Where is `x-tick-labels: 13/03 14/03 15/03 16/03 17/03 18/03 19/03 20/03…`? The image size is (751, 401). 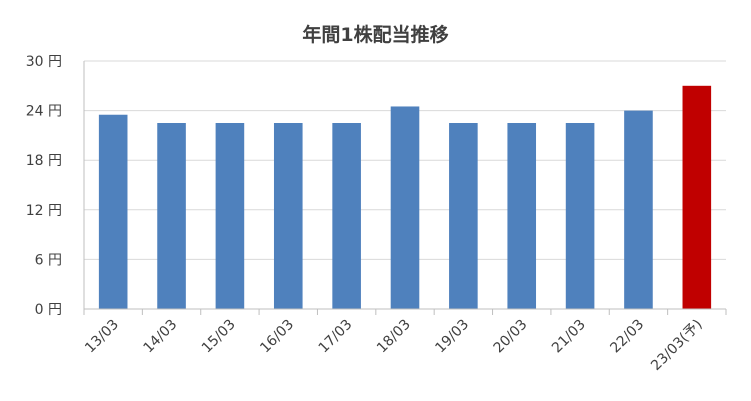
x-tick-labels: 13/03 14/03 15/03 16/03 17/03 18/03 19/03 20/03… is located at coordinates (393, 345).